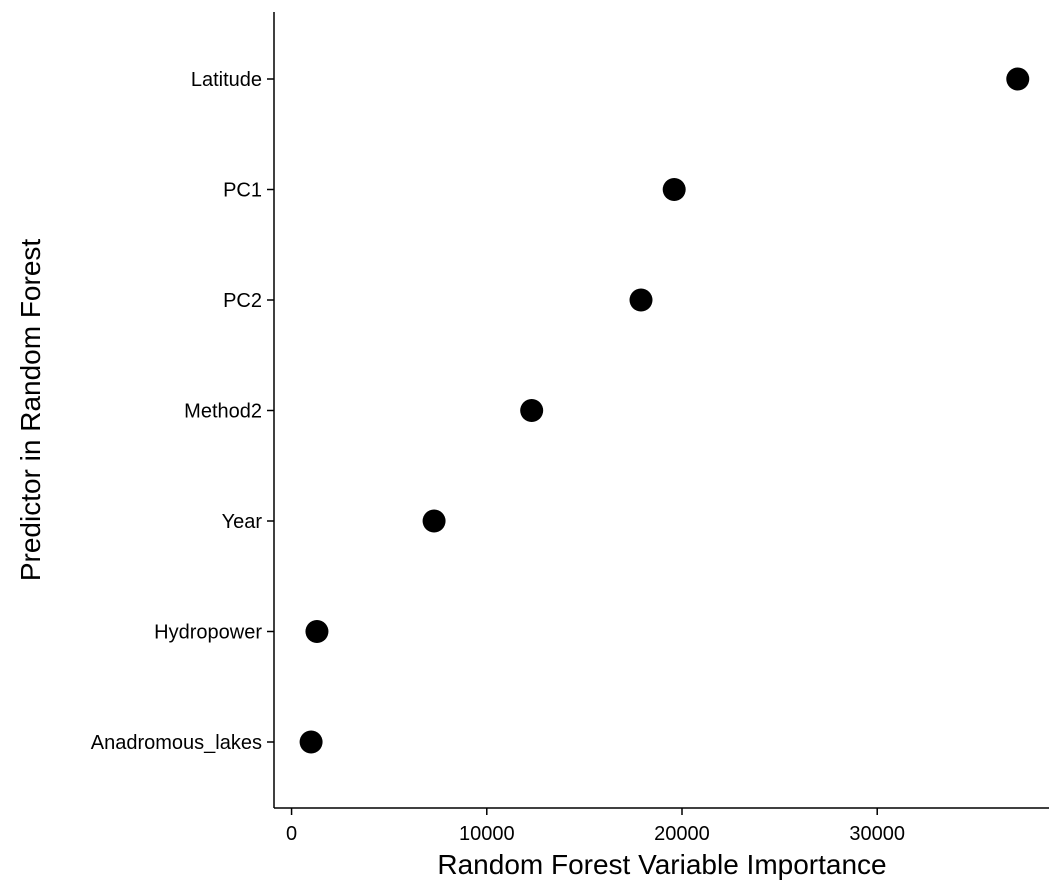 The height and width of the screenshot is (884, 1051). I want to click on y-tick-label: PC1, so click(242, 191).